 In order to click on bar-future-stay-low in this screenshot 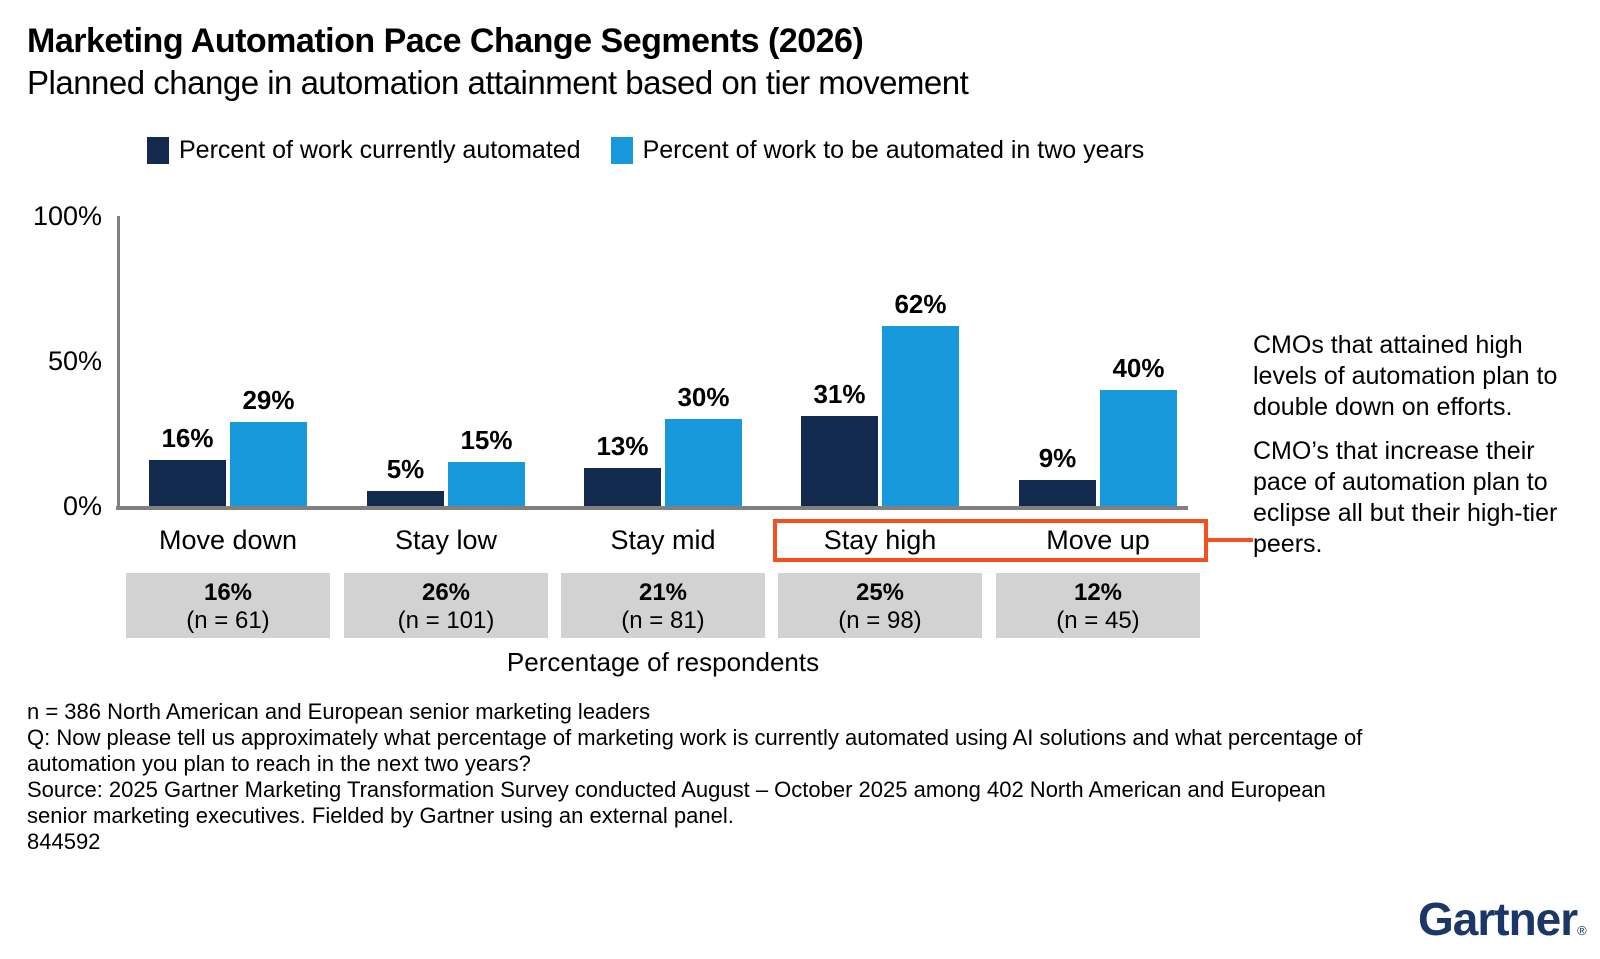, I will do `click(486, 484)`.